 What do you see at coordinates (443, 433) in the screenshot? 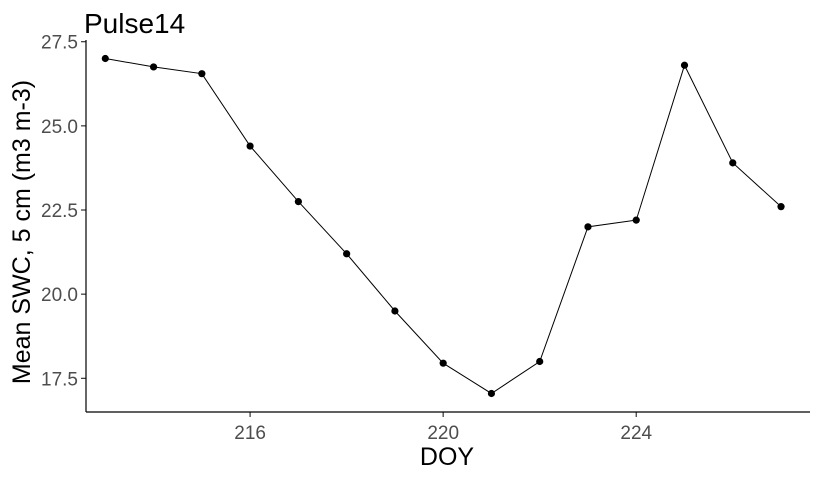
I see `x-tick-label: 220` at bounding box center [443, 433].